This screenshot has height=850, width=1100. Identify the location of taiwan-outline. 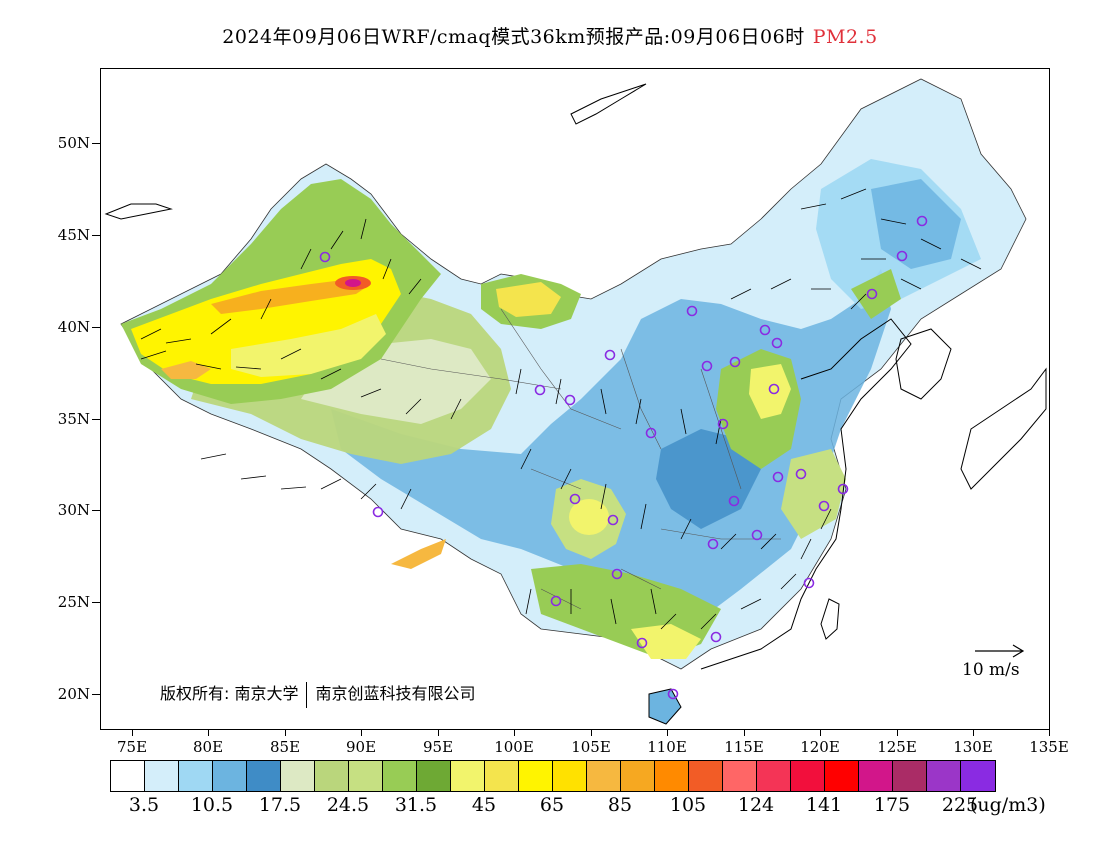
(830, 619).